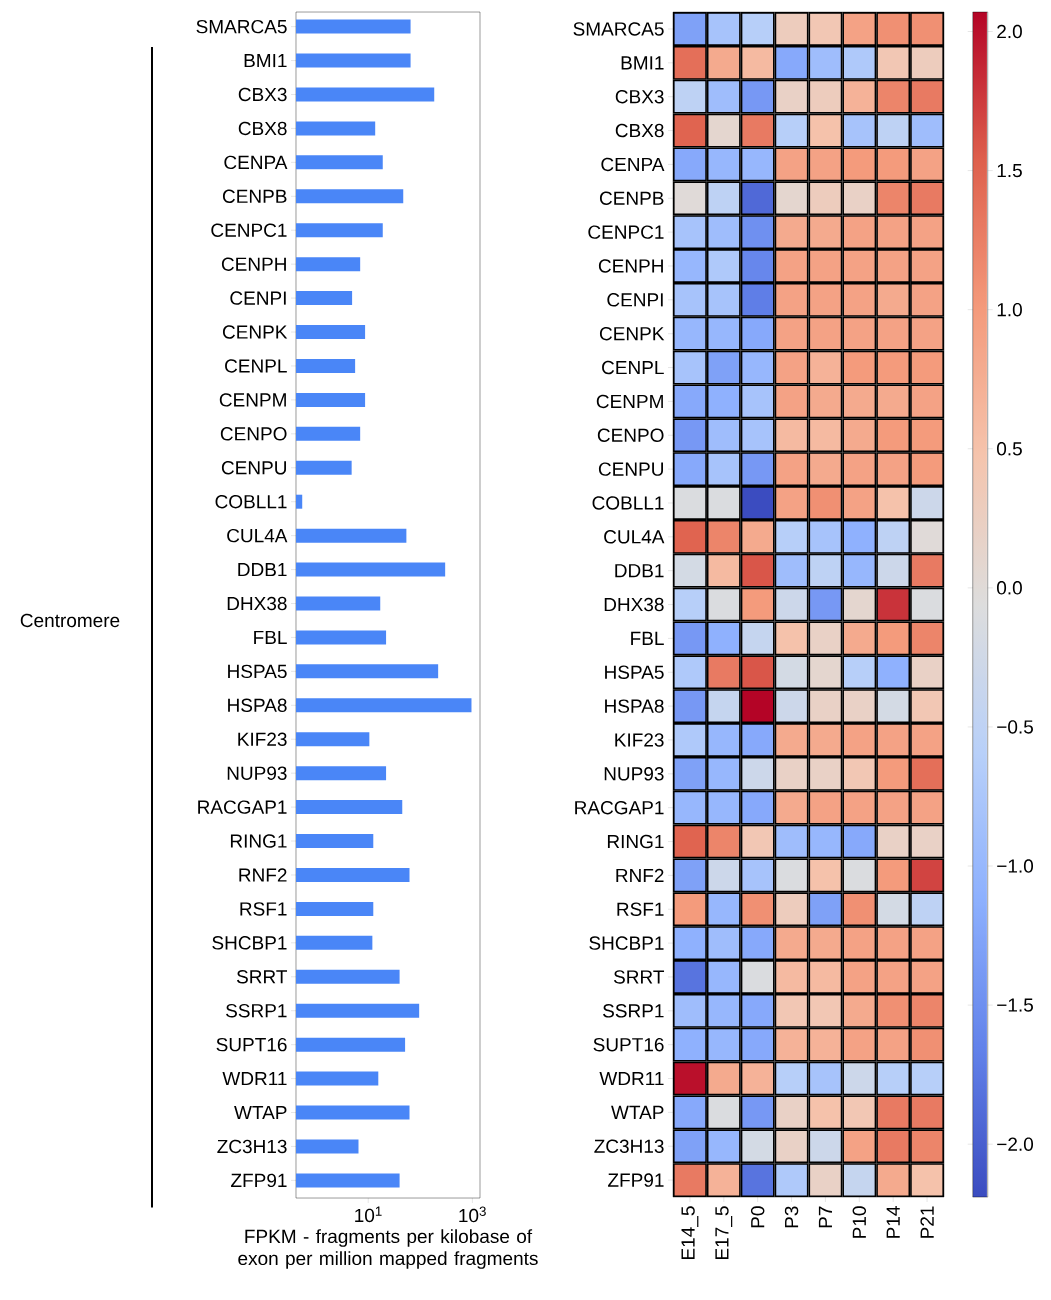 The width and height of the screenshot is (1051, 1300). What do you see at coordinates (1015, 727) in the screenshot?
I see `color-bar-label: −0.5` at bounding box center [1015, 727].